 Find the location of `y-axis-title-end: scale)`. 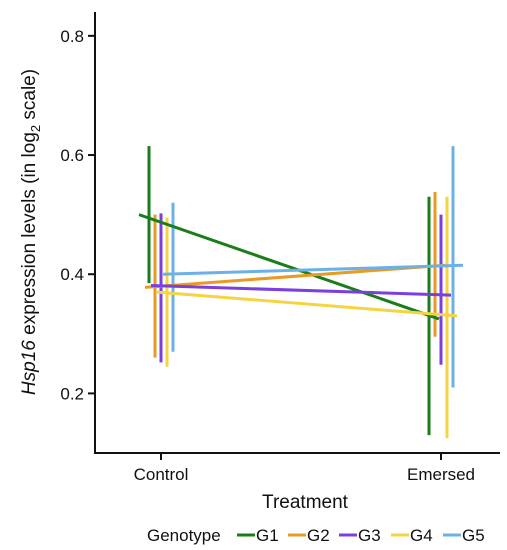

y-axis-title-end: scale) is located at coordinates (29, 97).